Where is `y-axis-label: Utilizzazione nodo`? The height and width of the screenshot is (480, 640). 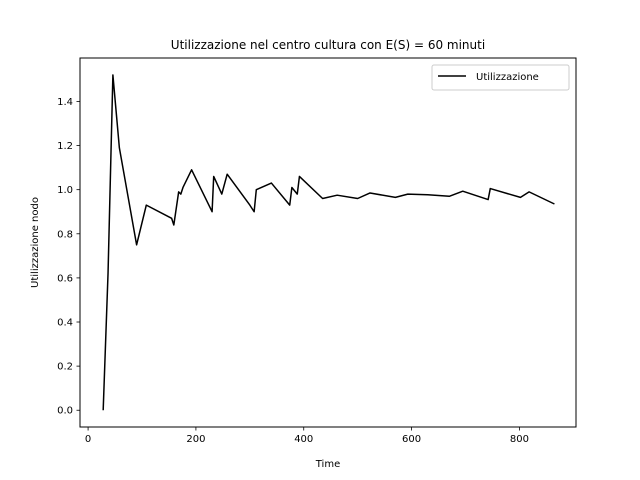
y-axis-label: Utilizzazione nodo is located at coordinates (35, 242).